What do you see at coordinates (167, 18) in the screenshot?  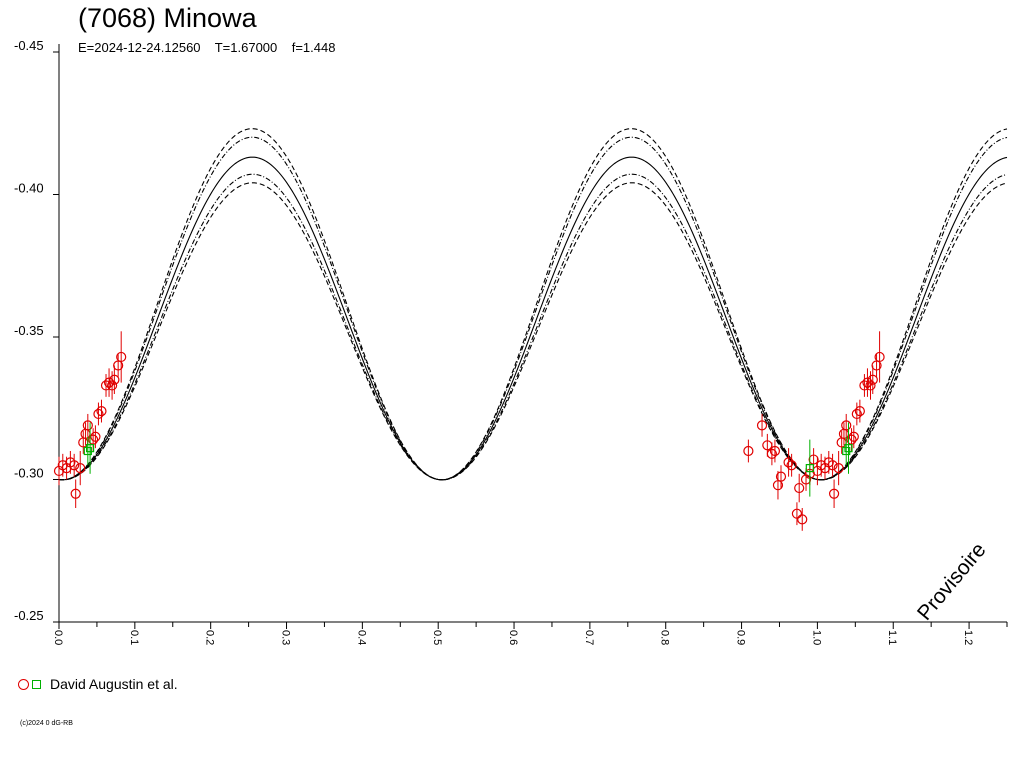 I see `chart-title: (7068) Minowa` at bounding box center [167, 18].